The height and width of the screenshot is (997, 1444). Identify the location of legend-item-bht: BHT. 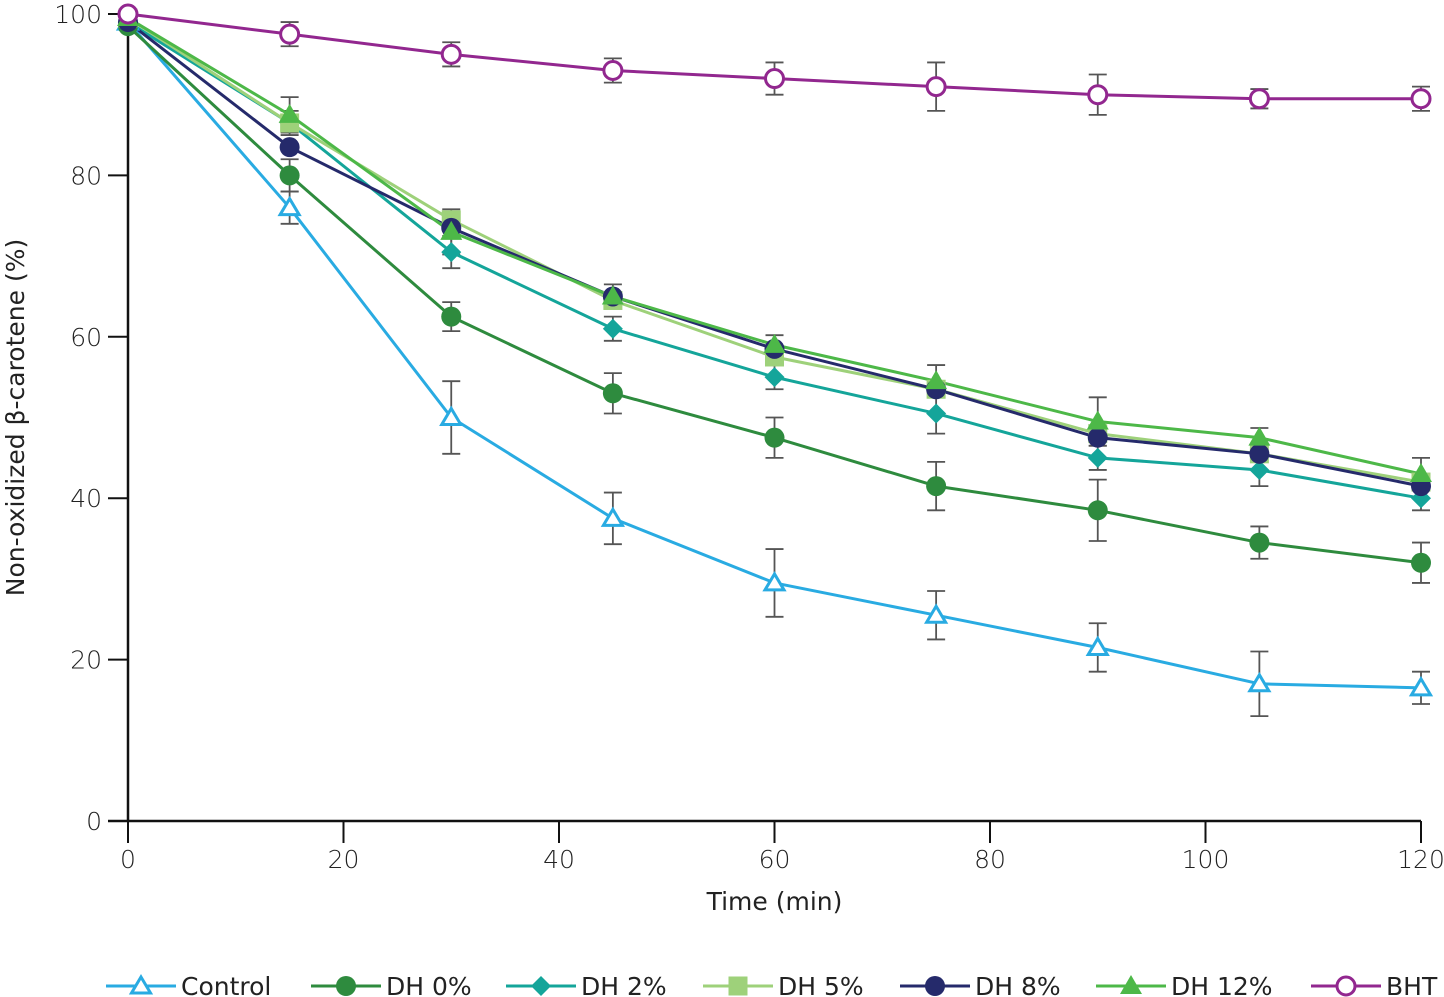
(1374, 984).